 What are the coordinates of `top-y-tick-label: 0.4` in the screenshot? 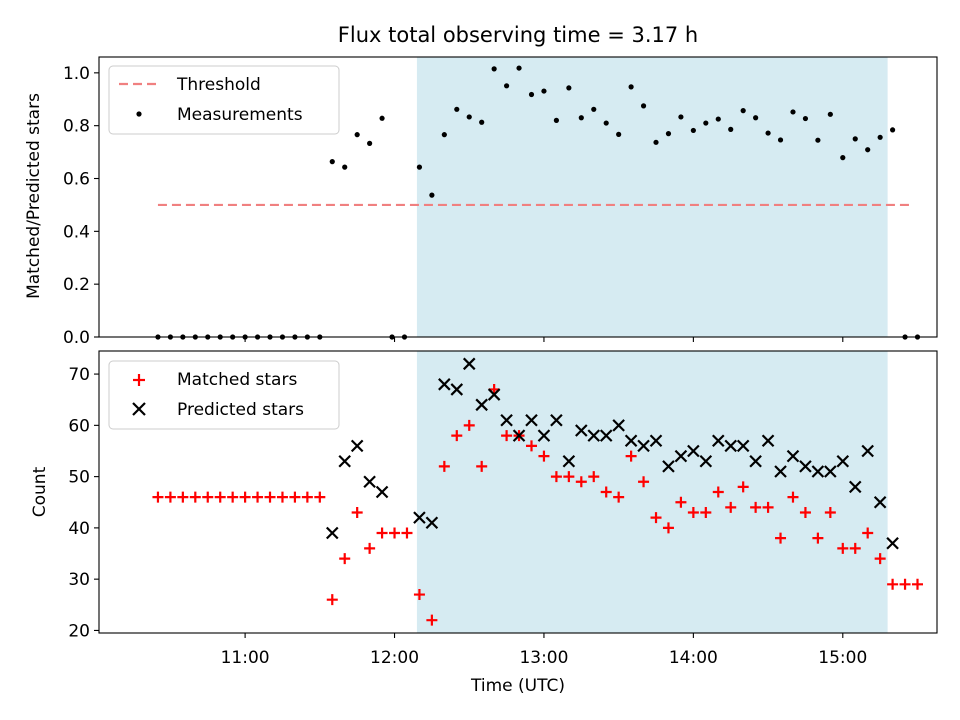 It's located at (76, 232).